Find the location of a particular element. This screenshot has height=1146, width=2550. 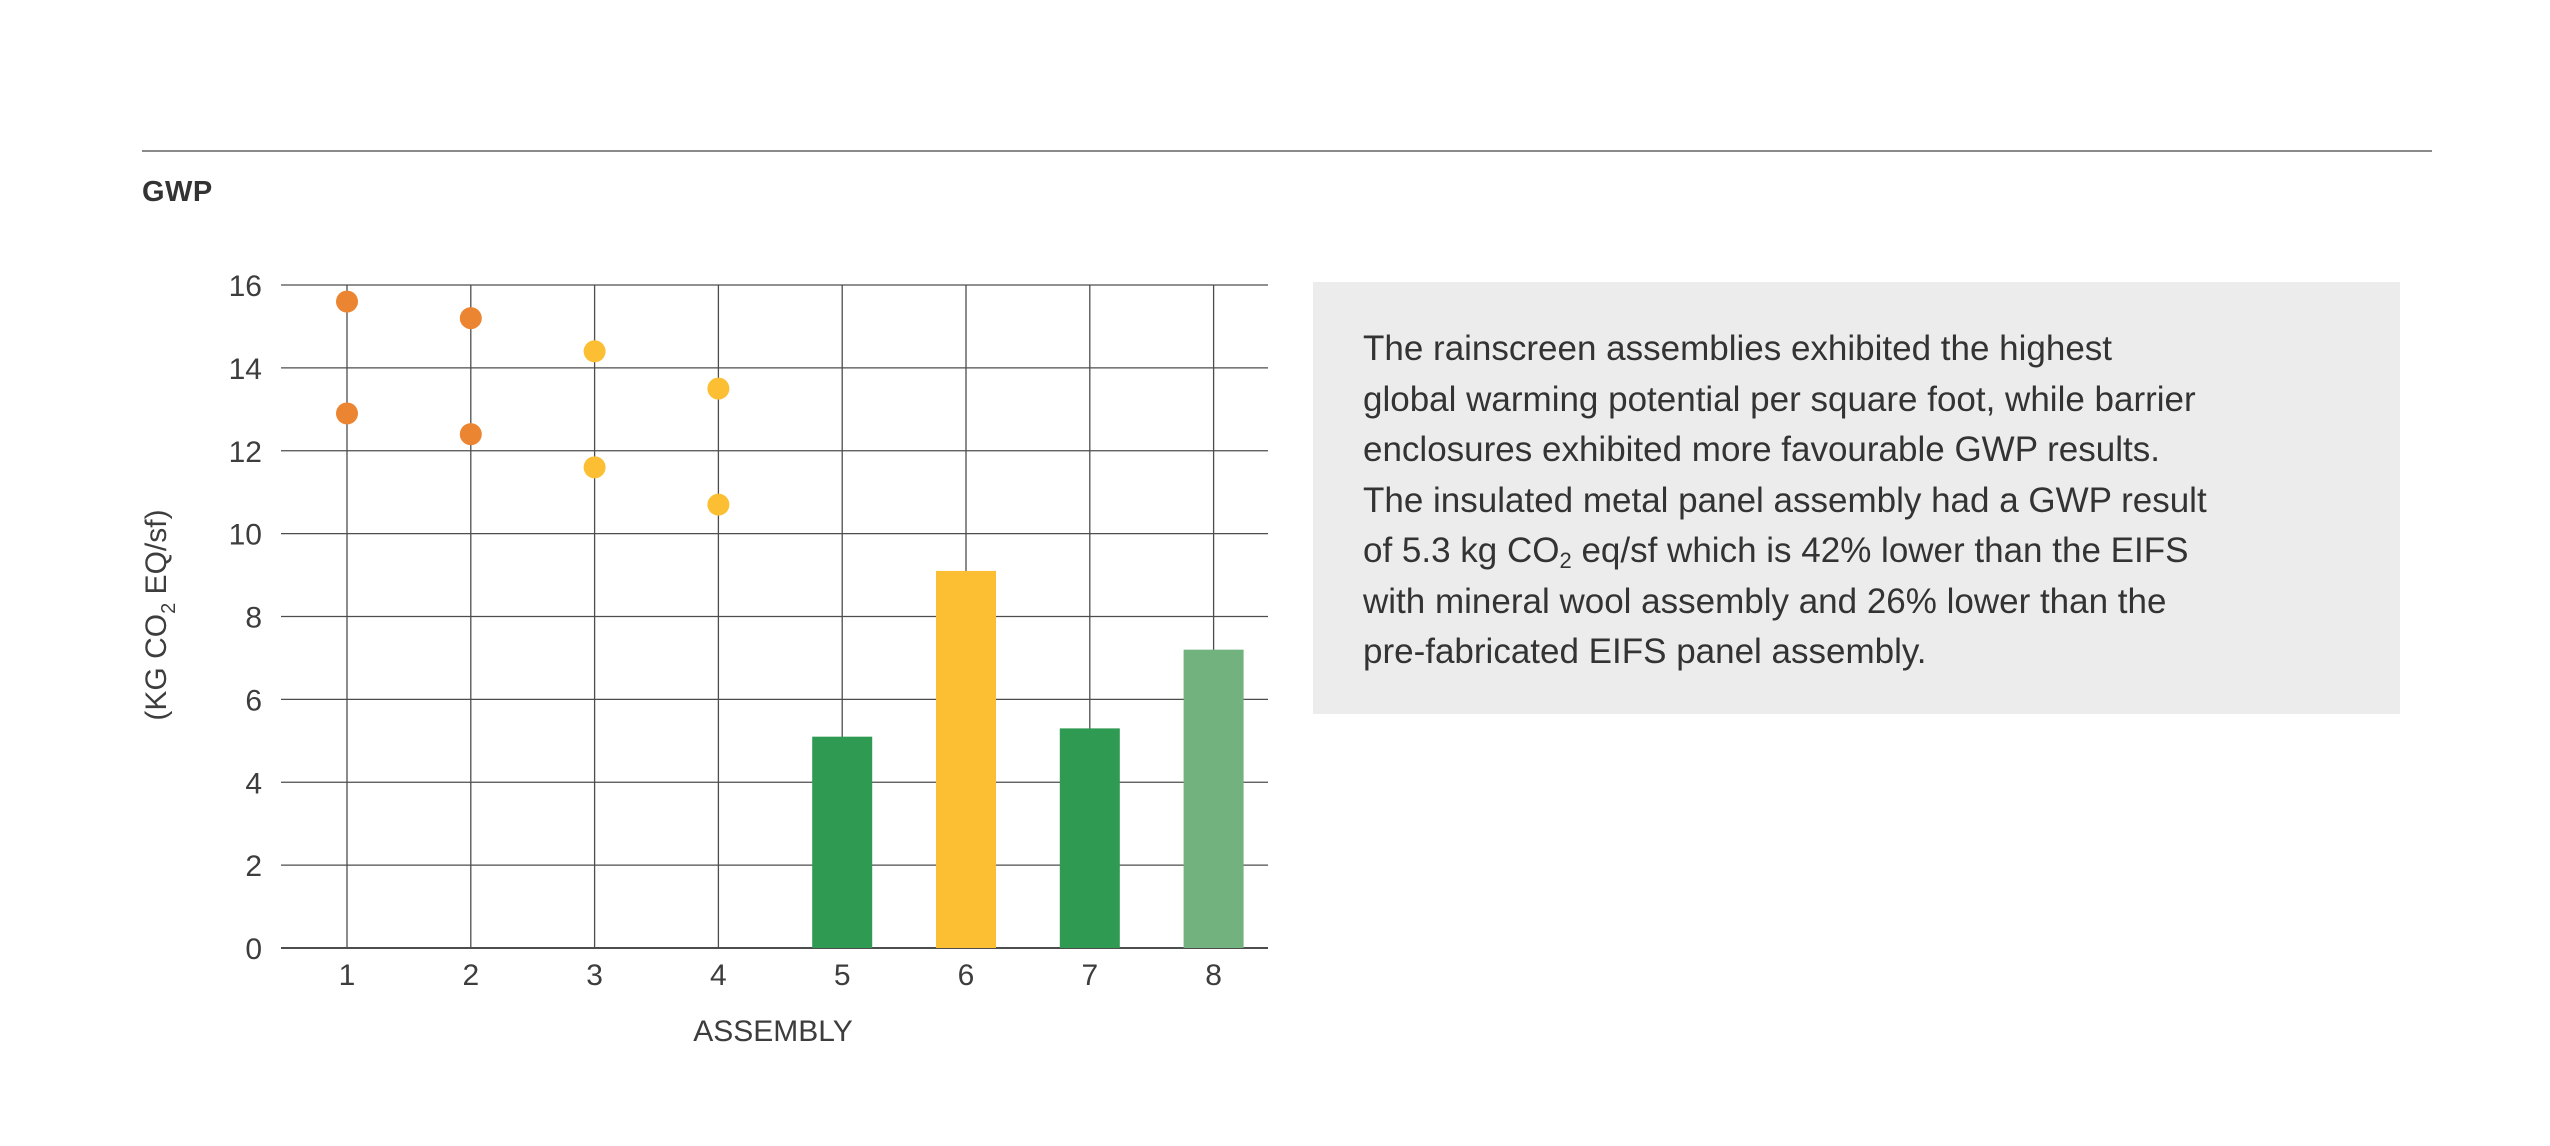

x-tick-label: 6 is located at coordinates (966, 975).